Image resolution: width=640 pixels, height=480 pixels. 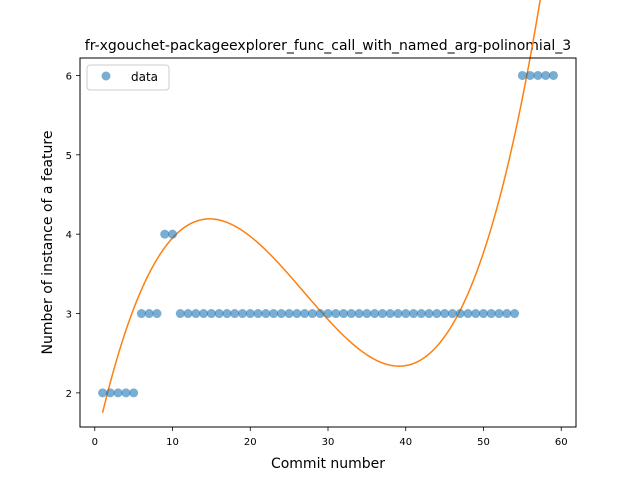 I want to click on y-axis-label: Number of instance of a feature, so click(x=48, y=243).